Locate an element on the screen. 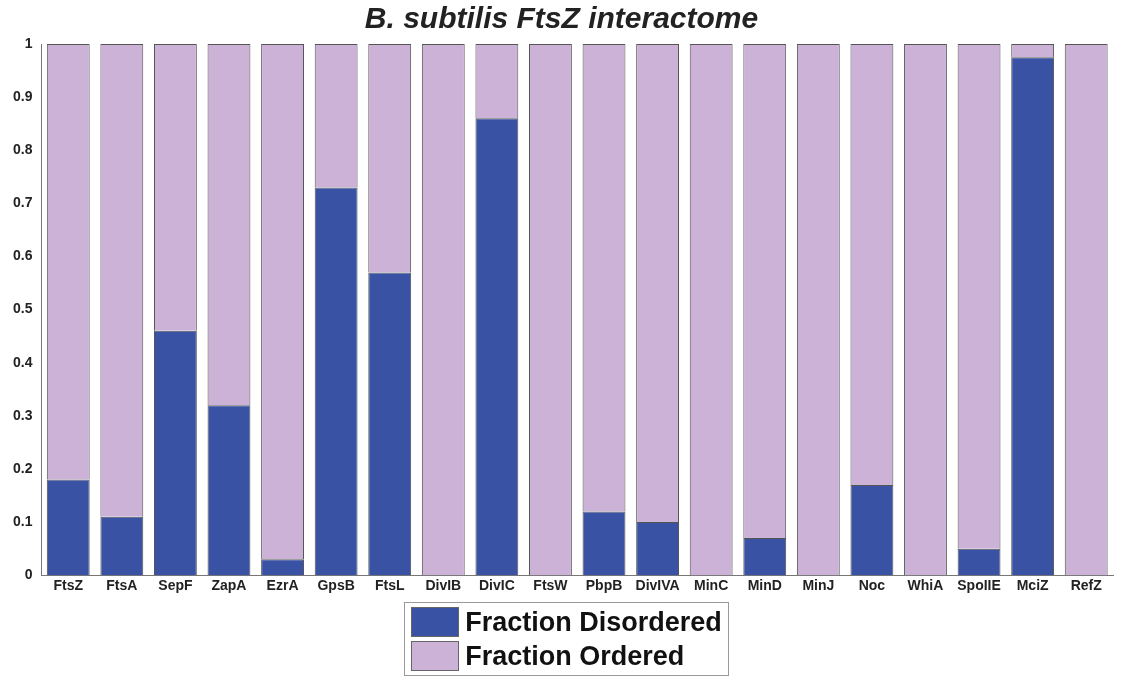 Image resolution: width=1133 pixels, height=682 pixels. x-tick-label: MinJ is located at coordinates (818, 585).